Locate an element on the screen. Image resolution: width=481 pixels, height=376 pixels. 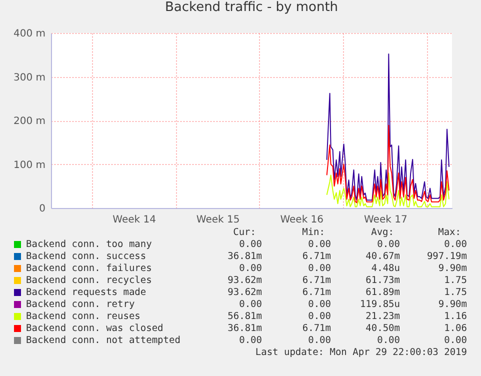
legend-label: Backend conn. success is located at coordinates (86, 257).